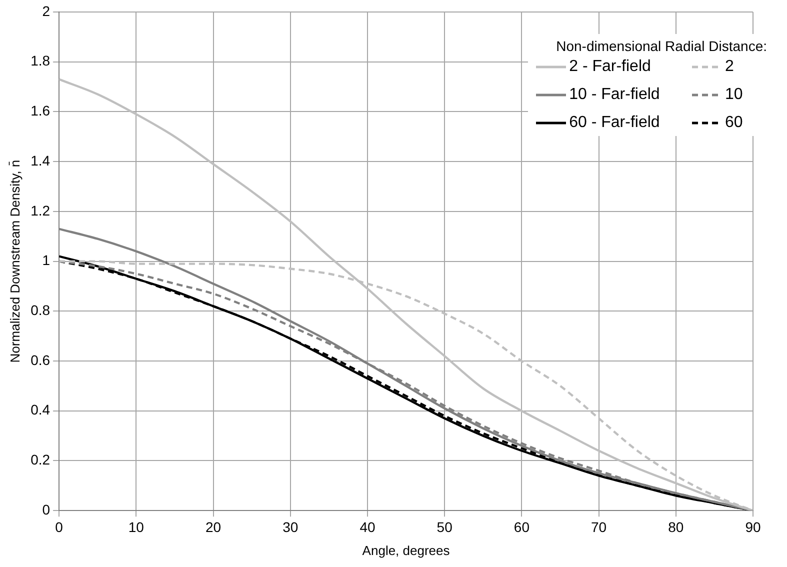 This screenshot has width=787, height=567. Describe the element at coordinates (59, 526) in the screenshot. I see `x-tick-label: 0` at that location.